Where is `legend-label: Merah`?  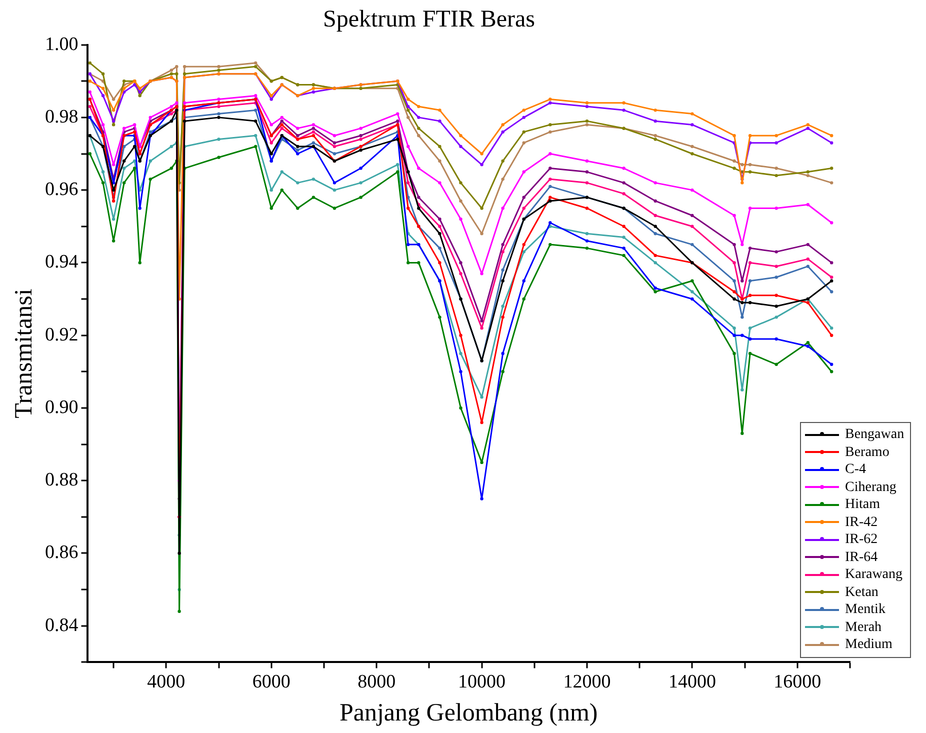 legend-label: Merah is located at coordinates (863, 627).